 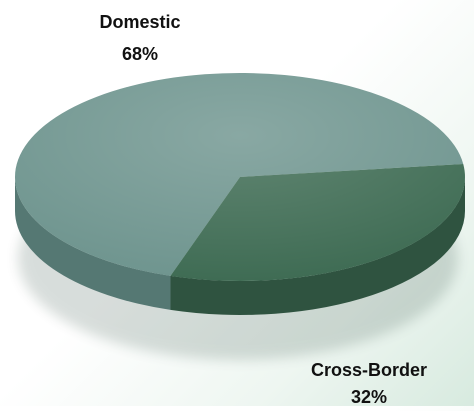 I want to click on slice-label-domestic-percent: 68%, so click(x=140, y=54).